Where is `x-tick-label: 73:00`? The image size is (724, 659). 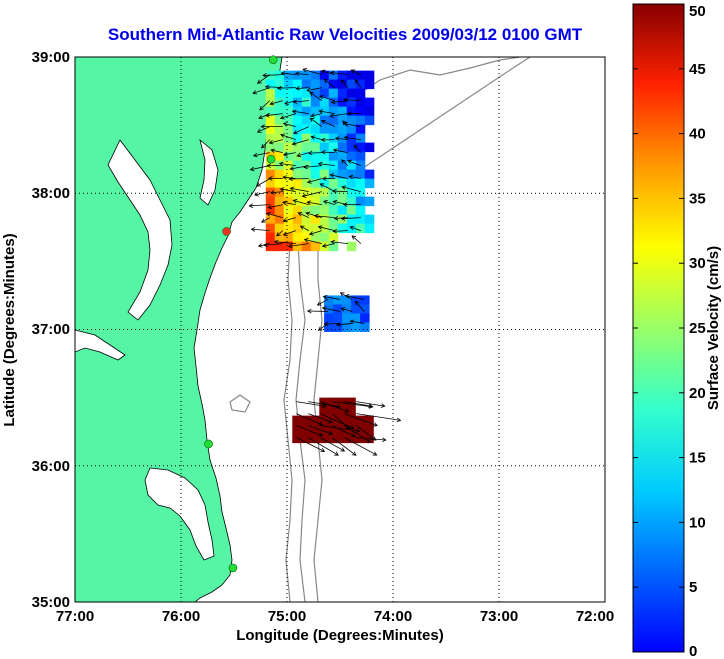 x-tick-label: 73:00 is located at coordinates (499, 616).